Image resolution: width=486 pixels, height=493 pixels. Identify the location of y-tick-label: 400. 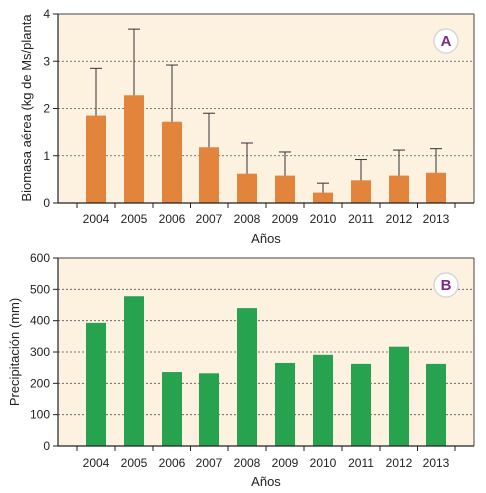
(40, 321).